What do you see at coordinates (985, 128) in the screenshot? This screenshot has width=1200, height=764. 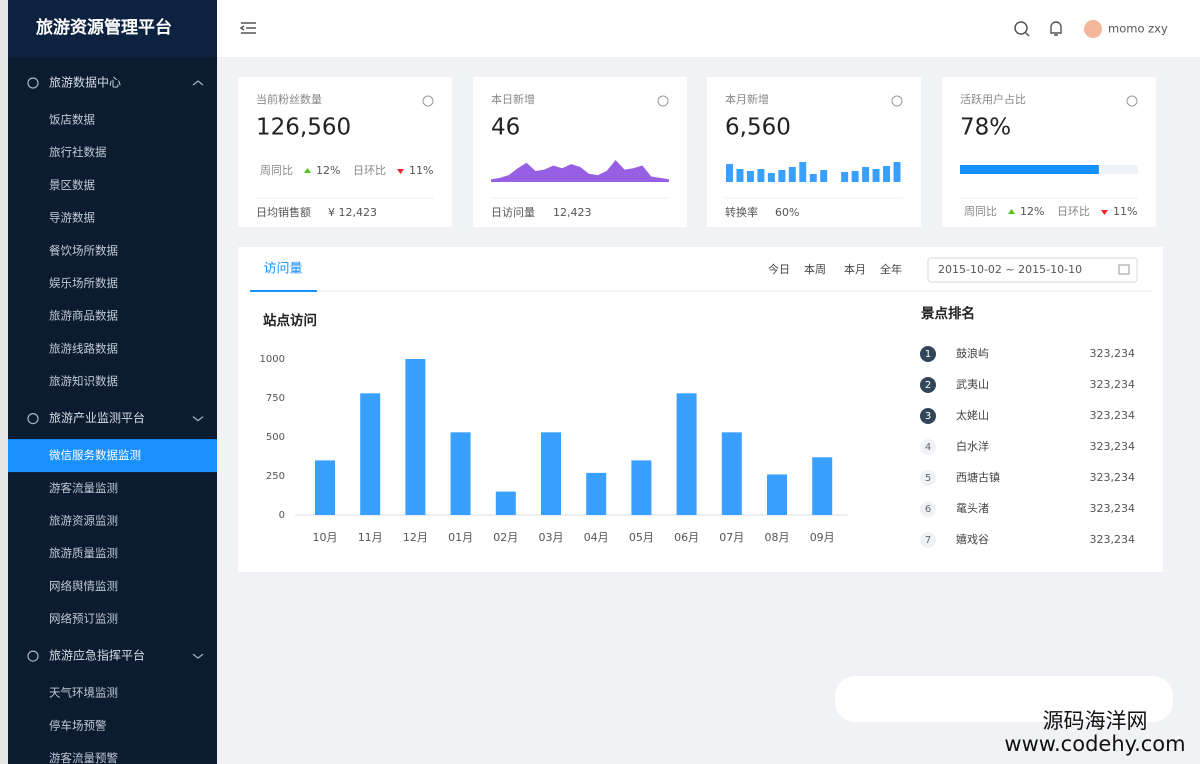 I see `card-value: 78%` at bounding box center [985, 128].